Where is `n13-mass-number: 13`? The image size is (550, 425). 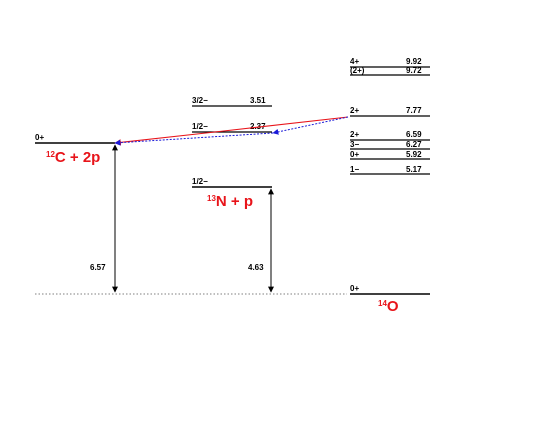
n13-mass-number: 13 is located at coordinates (211, 198).